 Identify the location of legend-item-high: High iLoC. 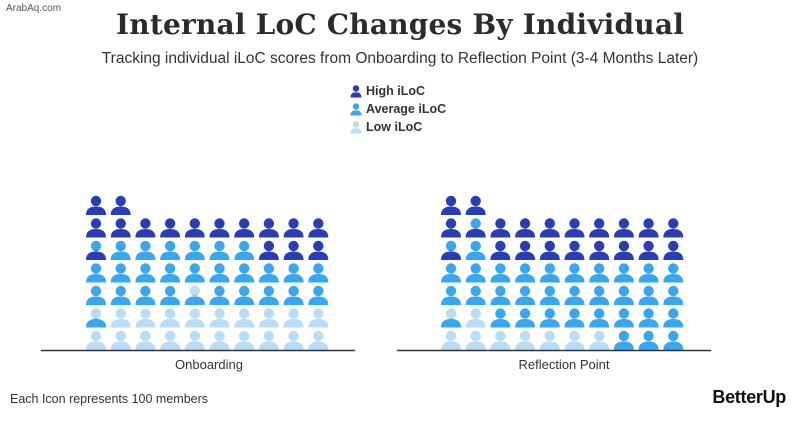
(398, 91).